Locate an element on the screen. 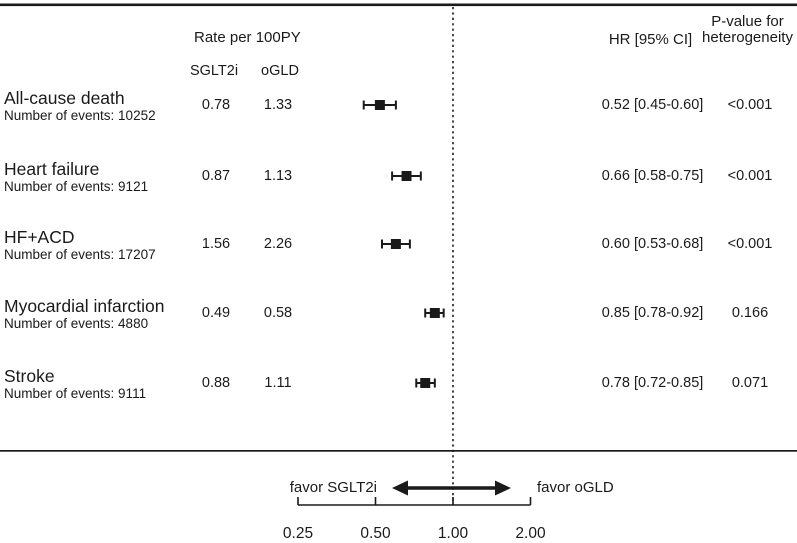  hr-ci-value: 0.66 [0.58-0.75] is located at coordinates (652, 176).